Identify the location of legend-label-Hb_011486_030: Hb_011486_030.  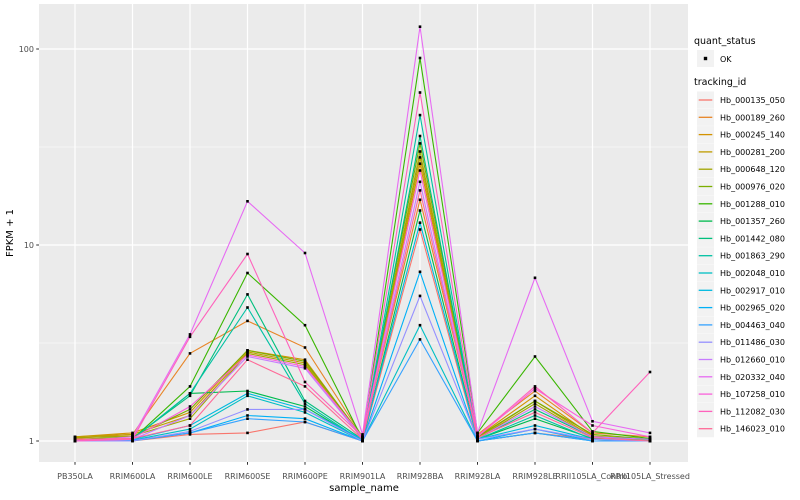
(752, 342).